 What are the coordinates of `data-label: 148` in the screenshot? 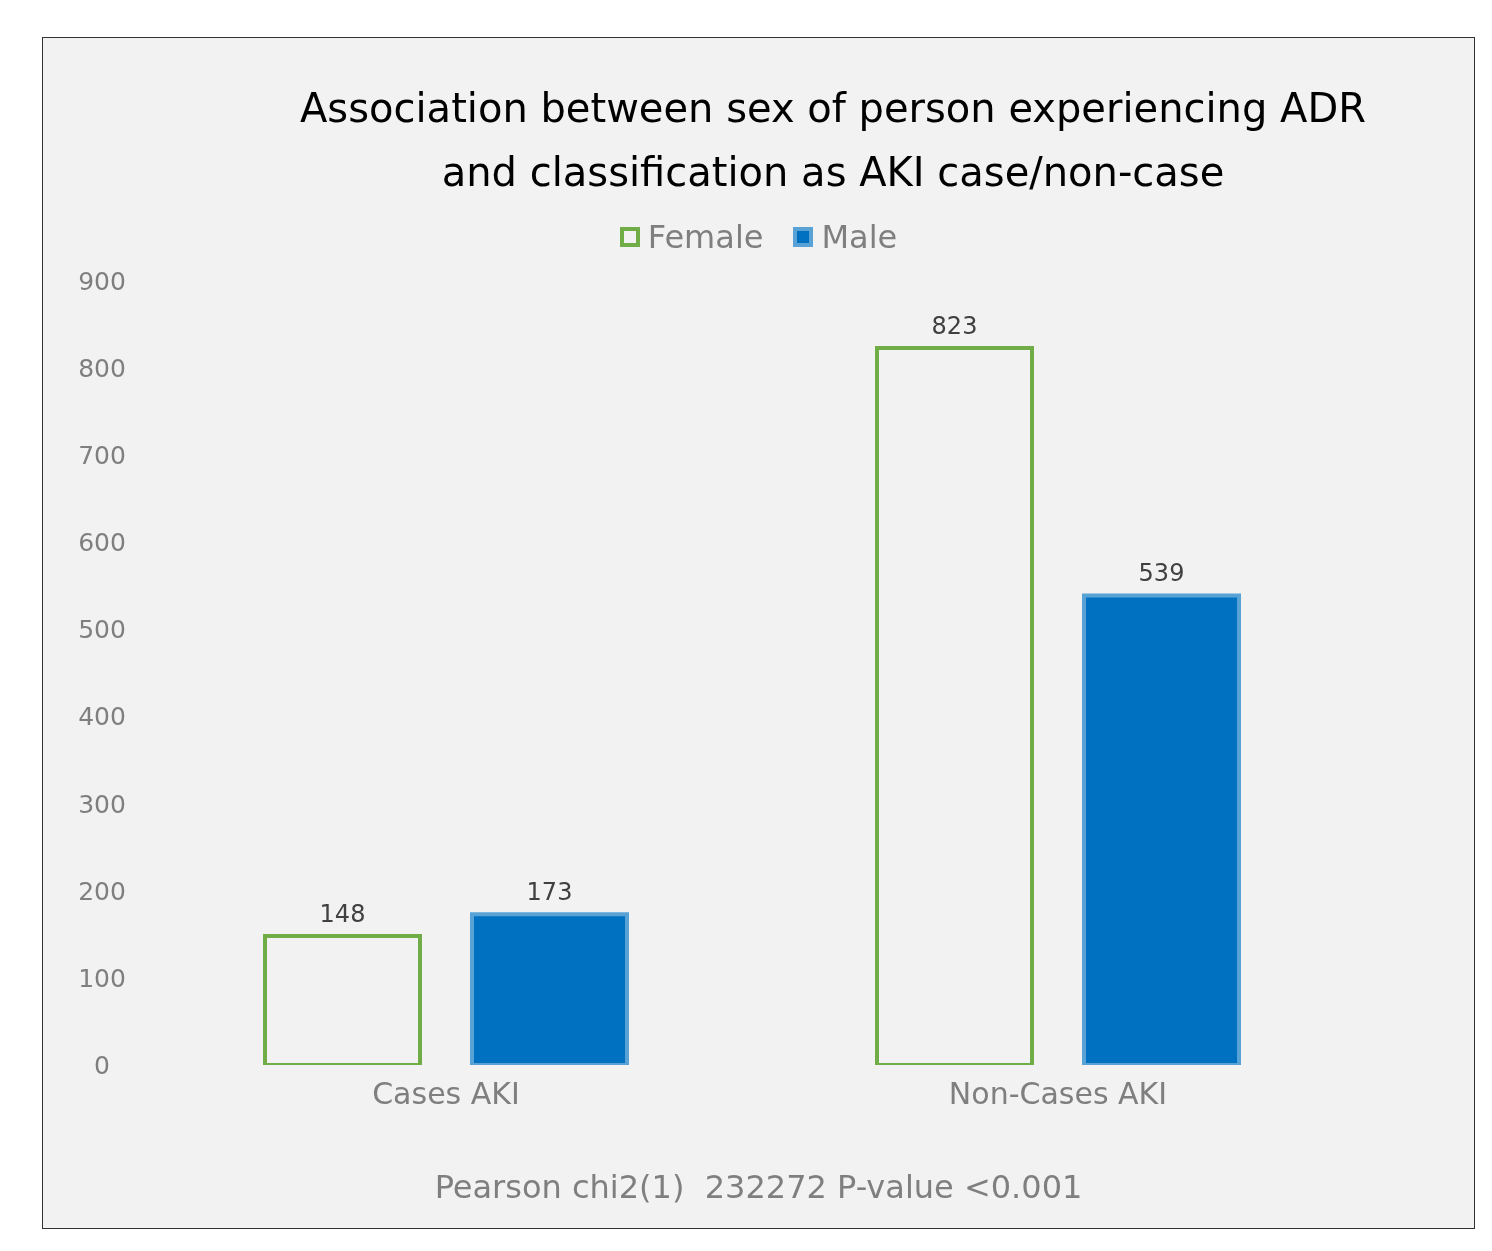 It's located at (342, 914).